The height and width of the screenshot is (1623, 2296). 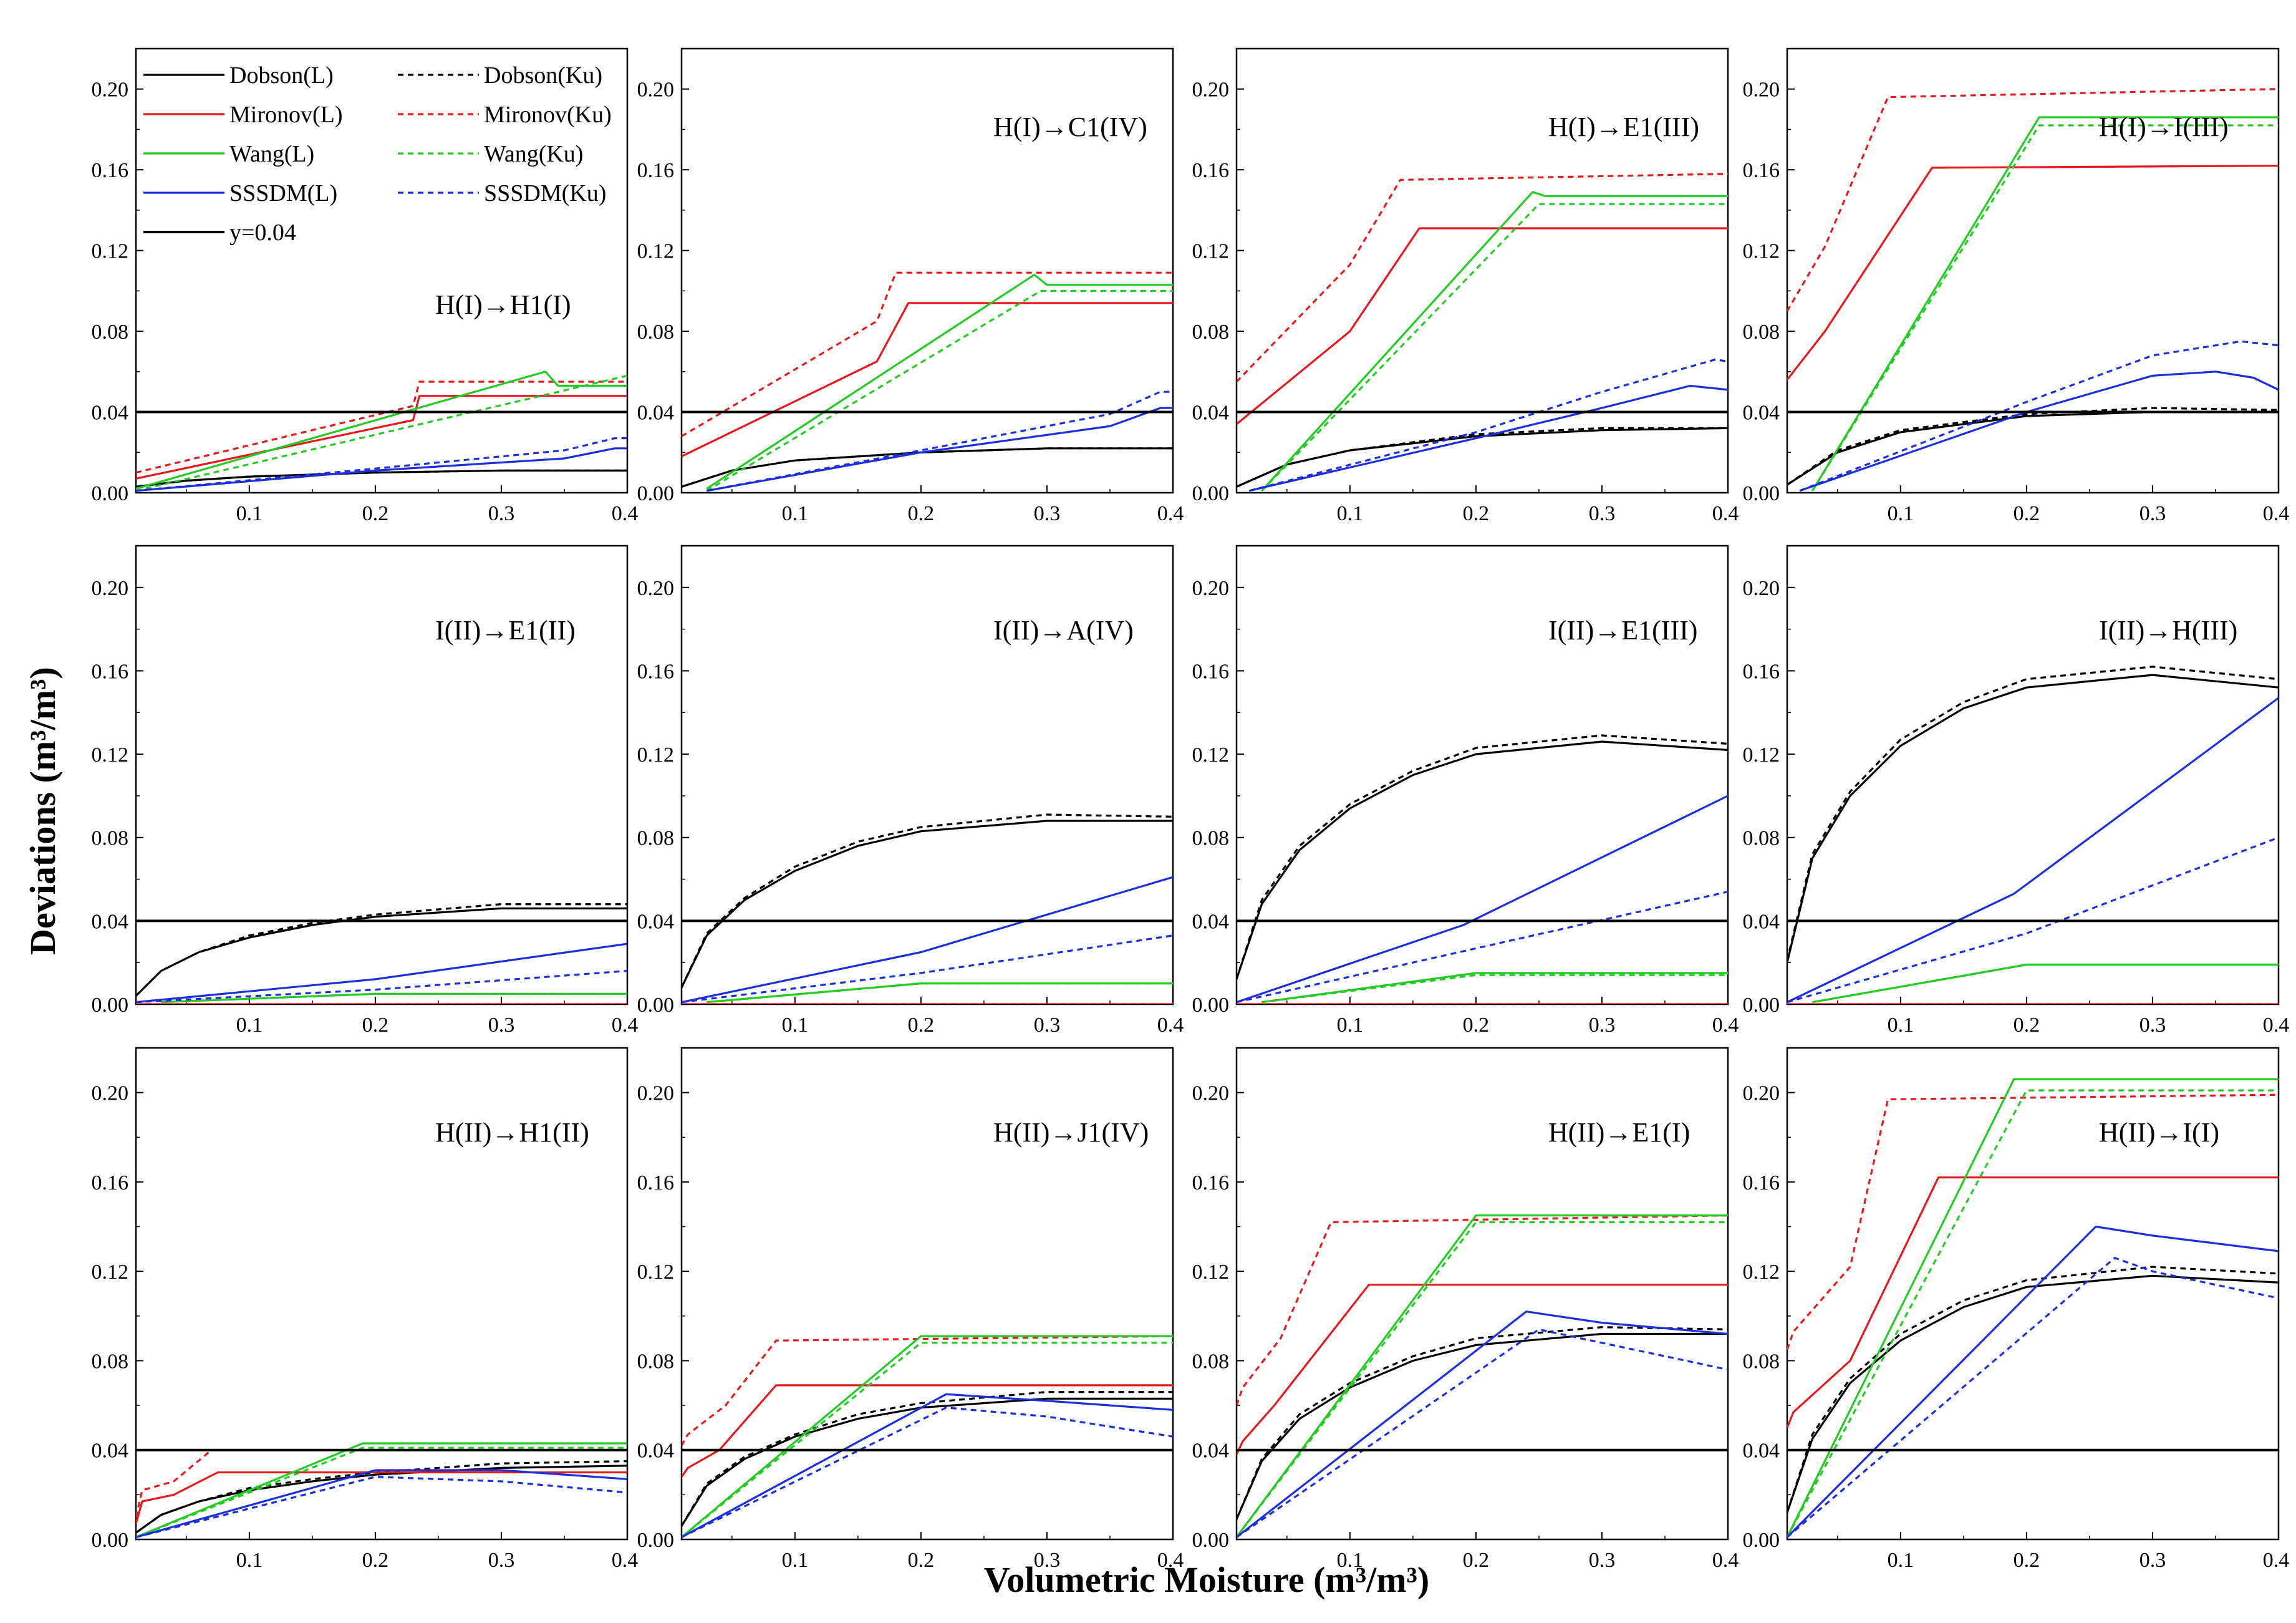 I want to click on series-line-wang-l, so click(x=1495, y=341).